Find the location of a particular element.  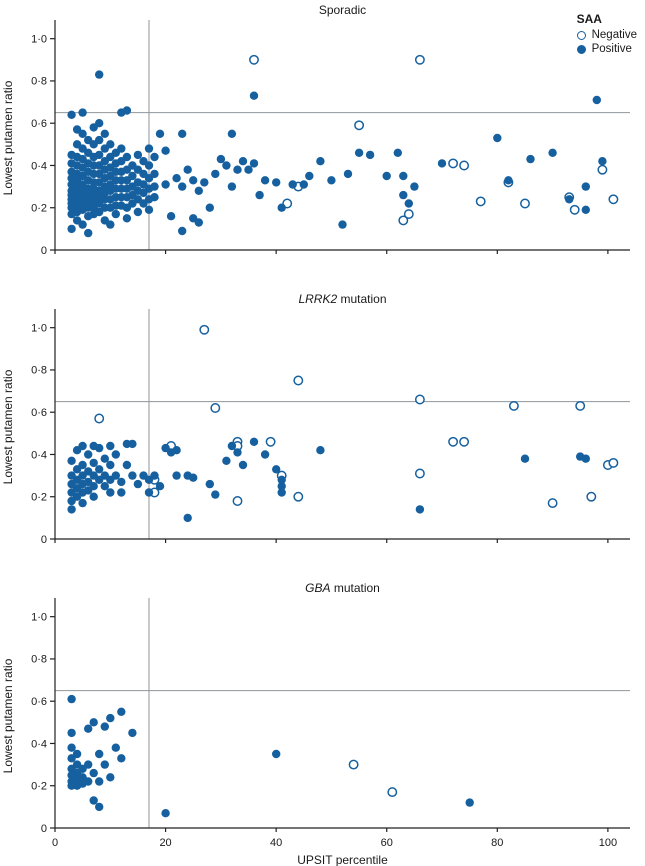

legend-item-negative: Negative is located at coordinates (606, 35).